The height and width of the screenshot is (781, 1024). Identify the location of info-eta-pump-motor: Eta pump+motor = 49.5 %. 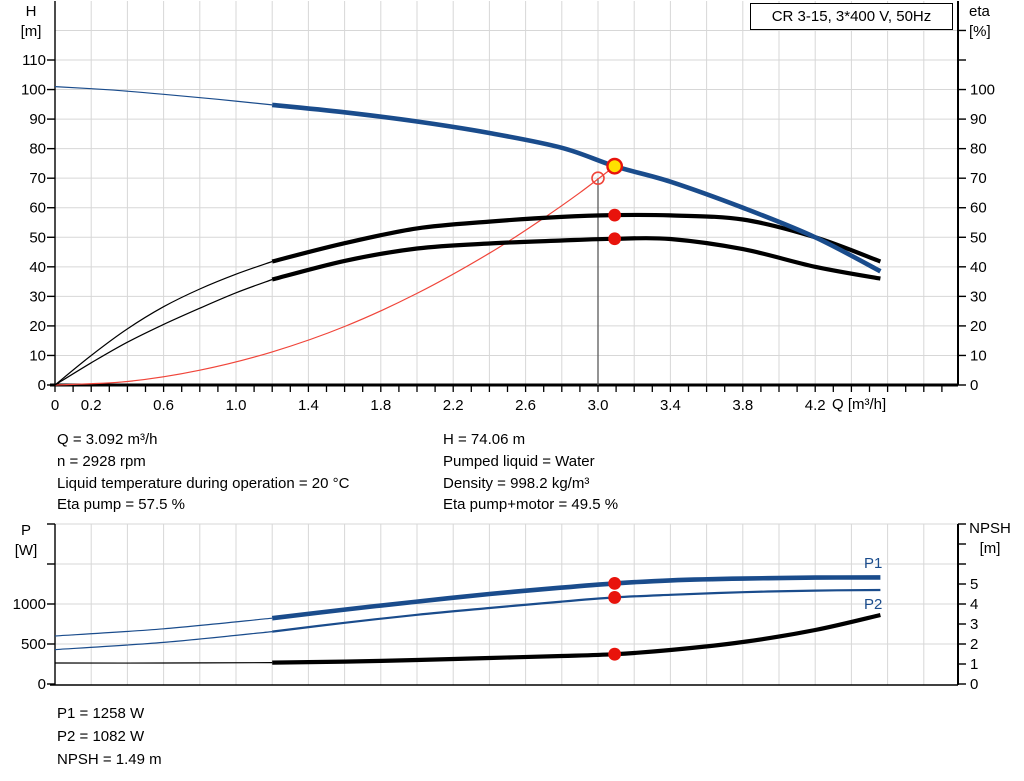
(531, 505).